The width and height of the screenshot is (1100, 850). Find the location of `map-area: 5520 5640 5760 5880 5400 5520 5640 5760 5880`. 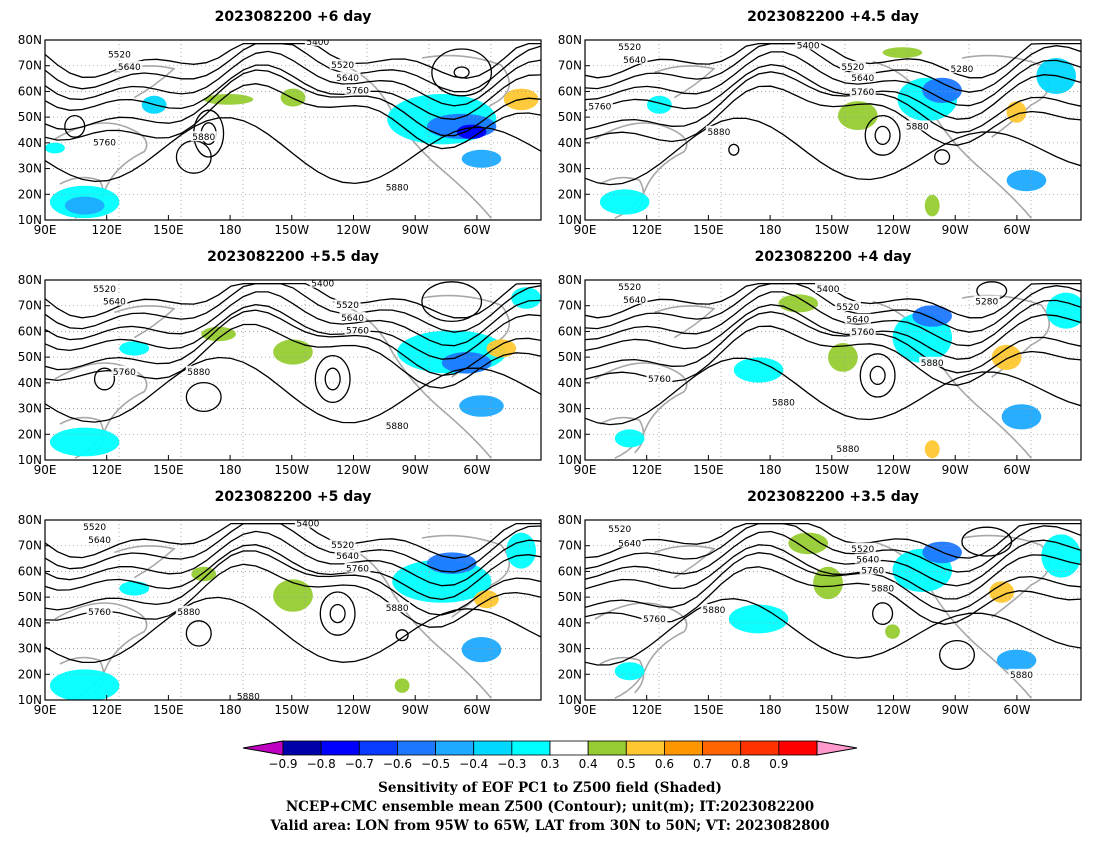

map-area: 5520 5640 5760 5880 5400 5520 5640 5760 5880 is located at coordinates (293, 130).